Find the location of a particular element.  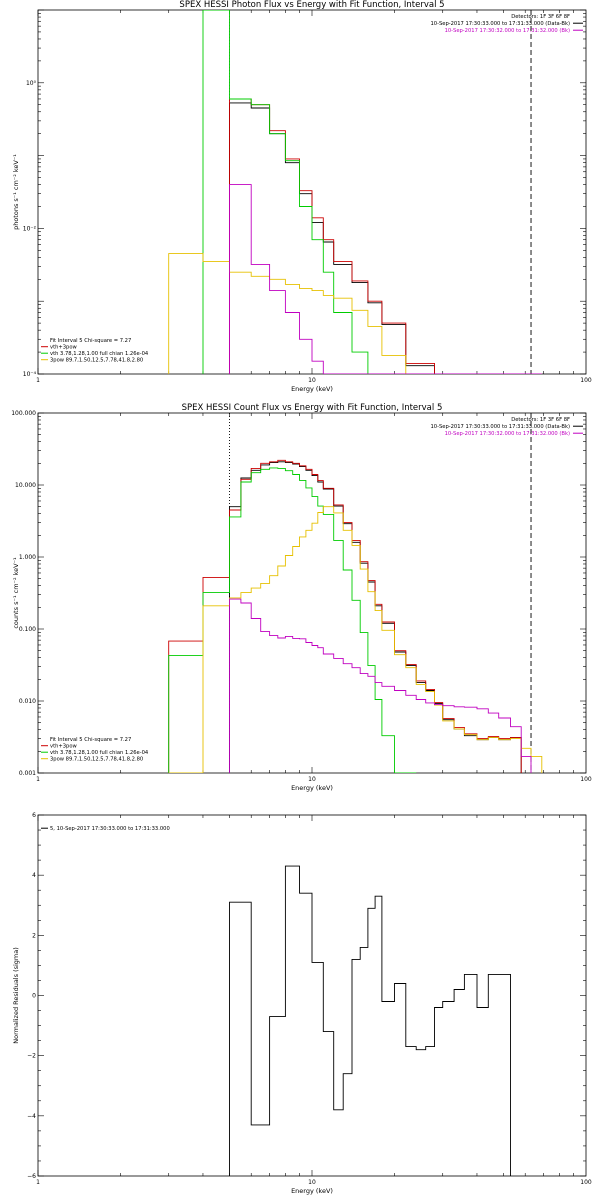

count-flux-y-tick-label: 0.001 is located at coordinates (27, 773).